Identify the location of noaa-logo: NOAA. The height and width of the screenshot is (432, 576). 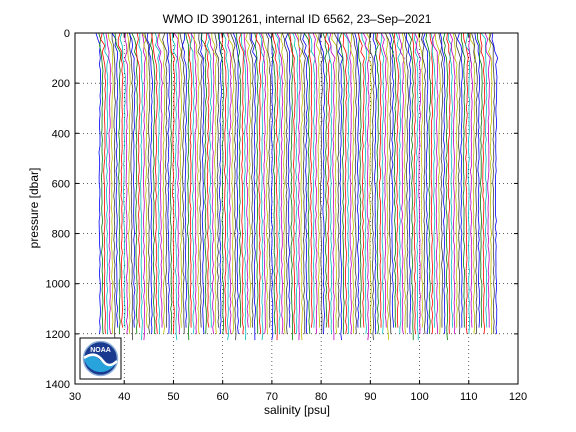
(100, 358).